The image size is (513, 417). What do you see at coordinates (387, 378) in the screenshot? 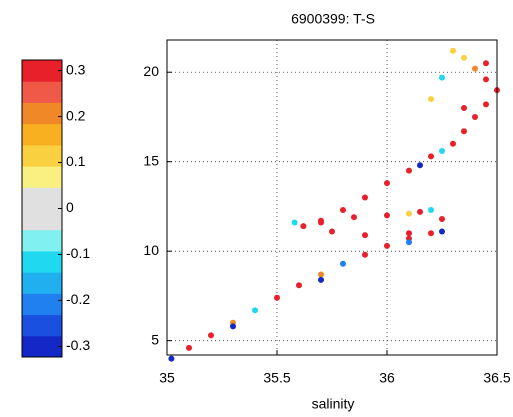
I see `x-tick-label: 36` at bounding box center [387, 378].